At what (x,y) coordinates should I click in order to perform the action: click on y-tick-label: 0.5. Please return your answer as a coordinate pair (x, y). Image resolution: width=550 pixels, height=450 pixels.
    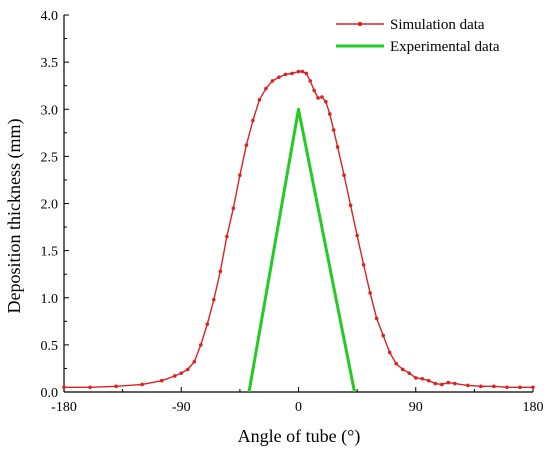
    Looking at the image, I should click on (50, 346).